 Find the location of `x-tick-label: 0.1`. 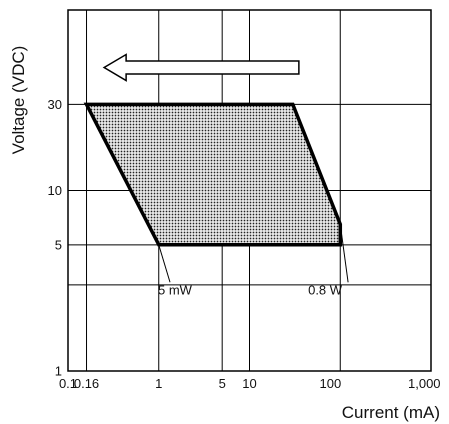

x-tick-label: 0.1 is located at coordinates (68, 383).